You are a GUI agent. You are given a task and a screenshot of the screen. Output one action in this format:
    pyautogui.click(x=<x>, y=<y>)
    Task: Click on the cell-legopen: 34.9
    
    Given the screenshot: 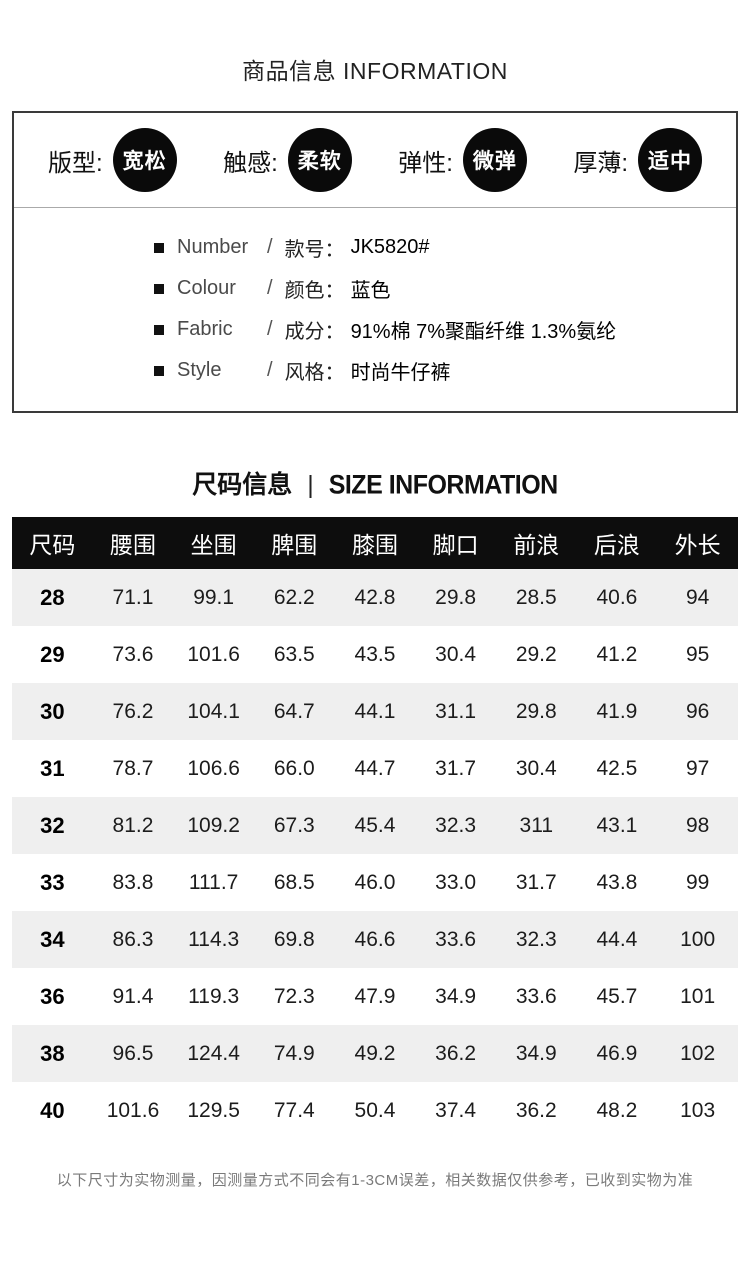 What is the action you would take?
    pyautogui.click(x=456, y=996)
    